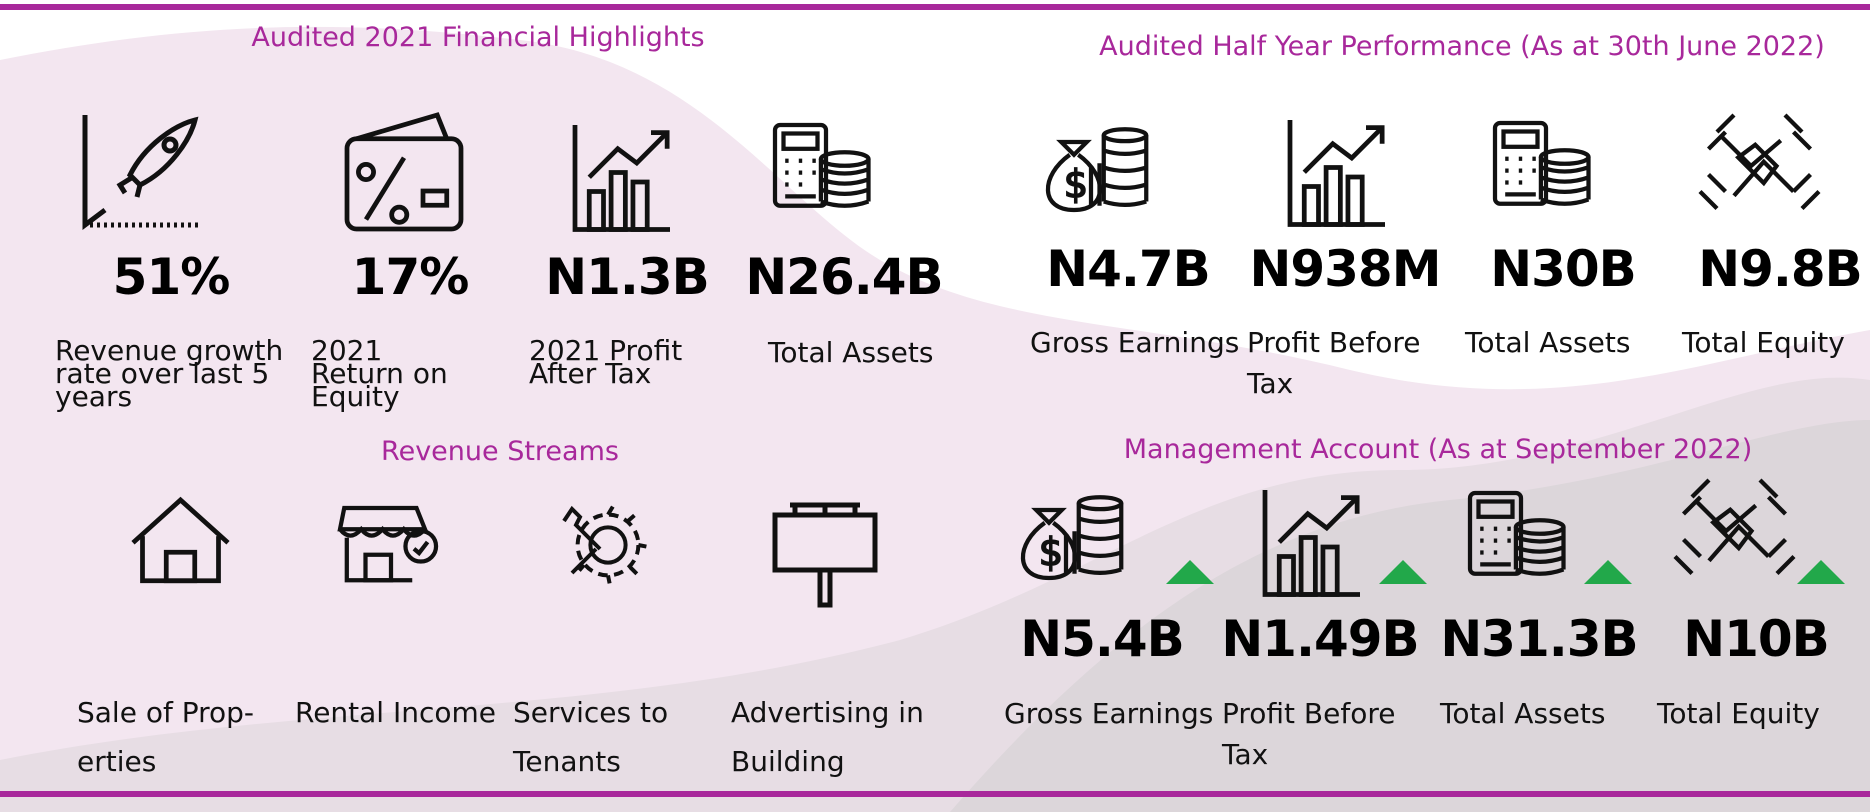 This screenshot has height=812, width=1870. Describe the element at coordinates (1345, 269) in the screenshot. I see `kpi-value: N938M` at that location.